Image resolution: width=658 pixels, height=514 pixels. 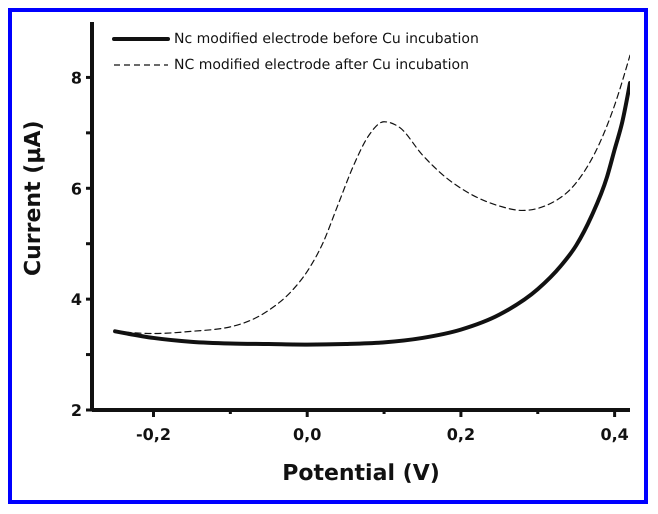 What do you see at coordinates (153, 434) in the screenshot?
I see `x-tick-label: -0,2` at bounding box center [153, 434].